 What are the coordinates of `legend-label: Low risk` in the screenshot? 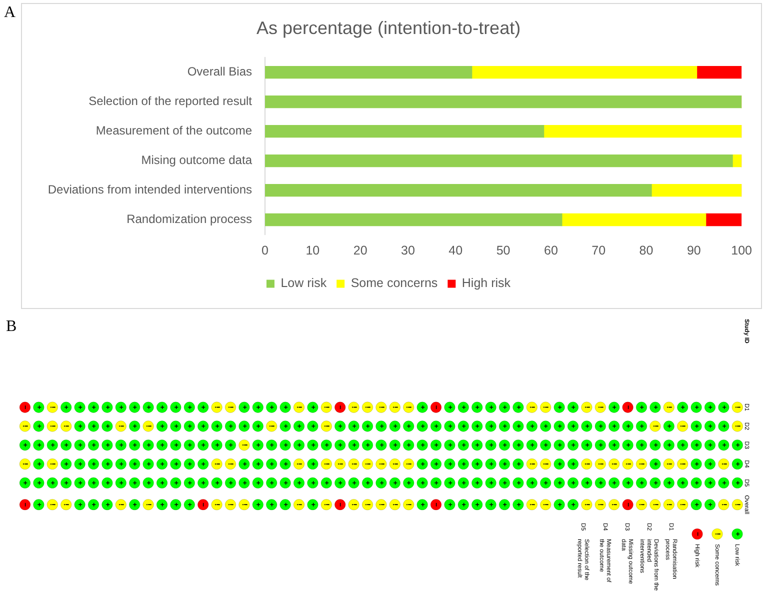 It's located at (304, 283).